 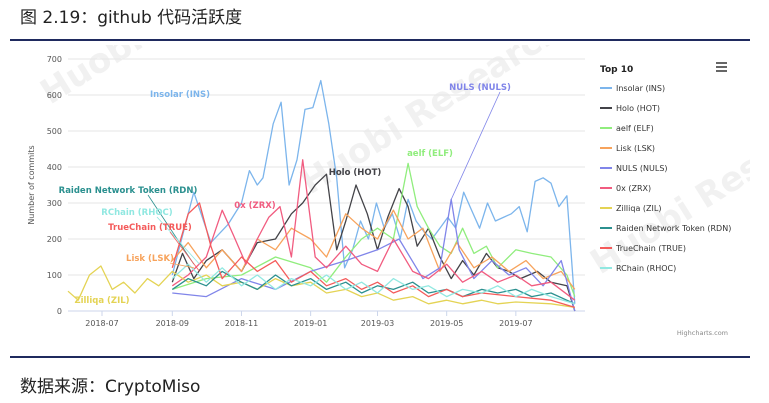 What do you see at coordinates (54, 131) in the screenshot?
I see `y-tick-label: 500` at bounding box center [54, 131].